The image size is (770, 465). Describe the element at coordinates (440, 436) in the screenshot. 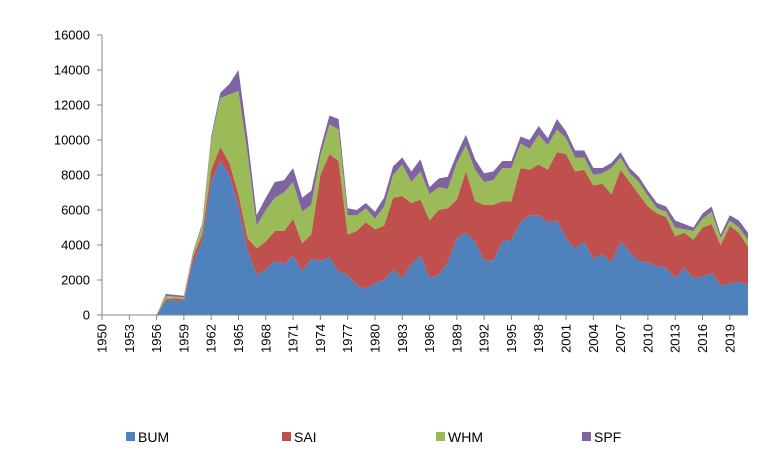

I see `legend-swatch-whm` at that location.